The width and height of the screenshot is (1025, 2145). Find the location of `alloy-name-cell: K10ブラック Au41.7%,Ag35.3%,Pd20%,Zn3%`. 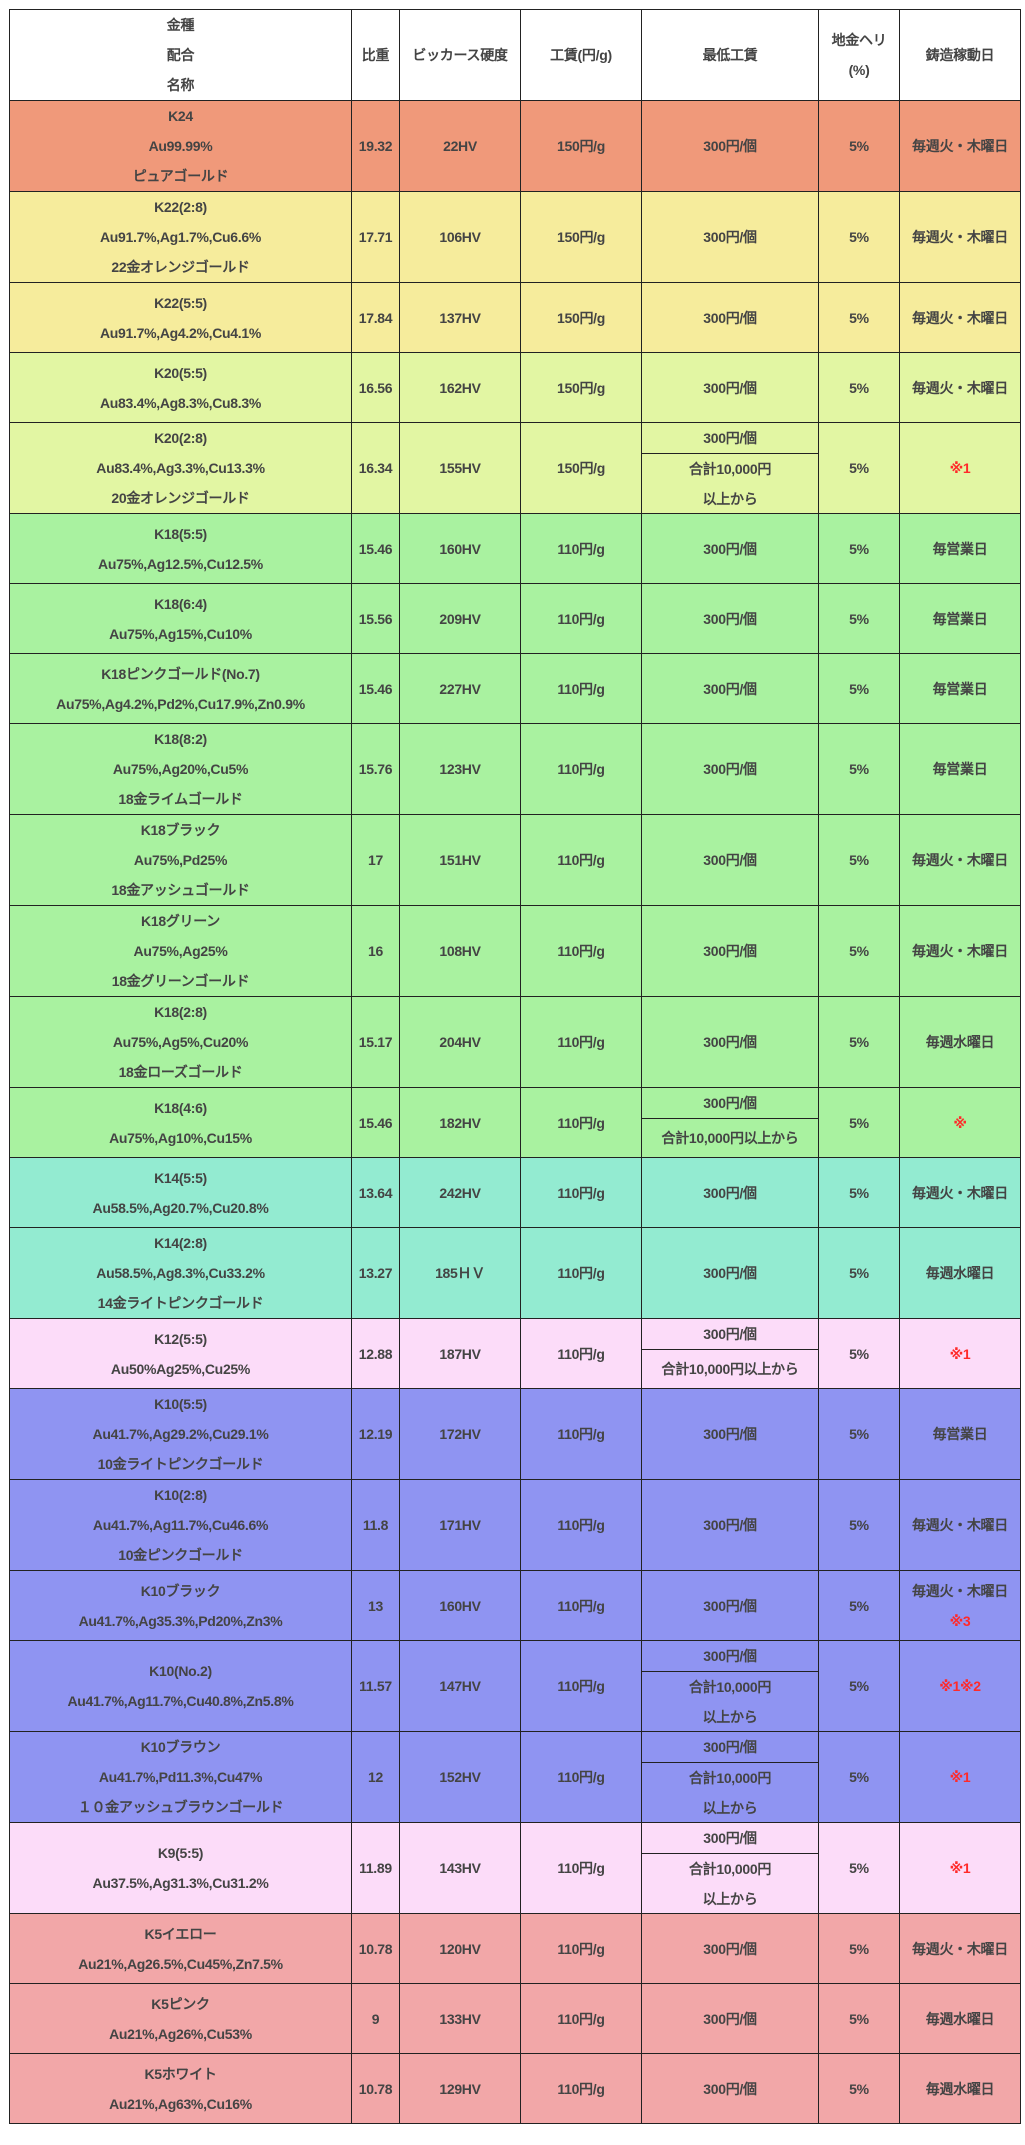

alloy-name-cell: K10ブラック Au41.7%,Ag35.3%,Pd20%,Zn3% is located at coordinates (180, 1605).